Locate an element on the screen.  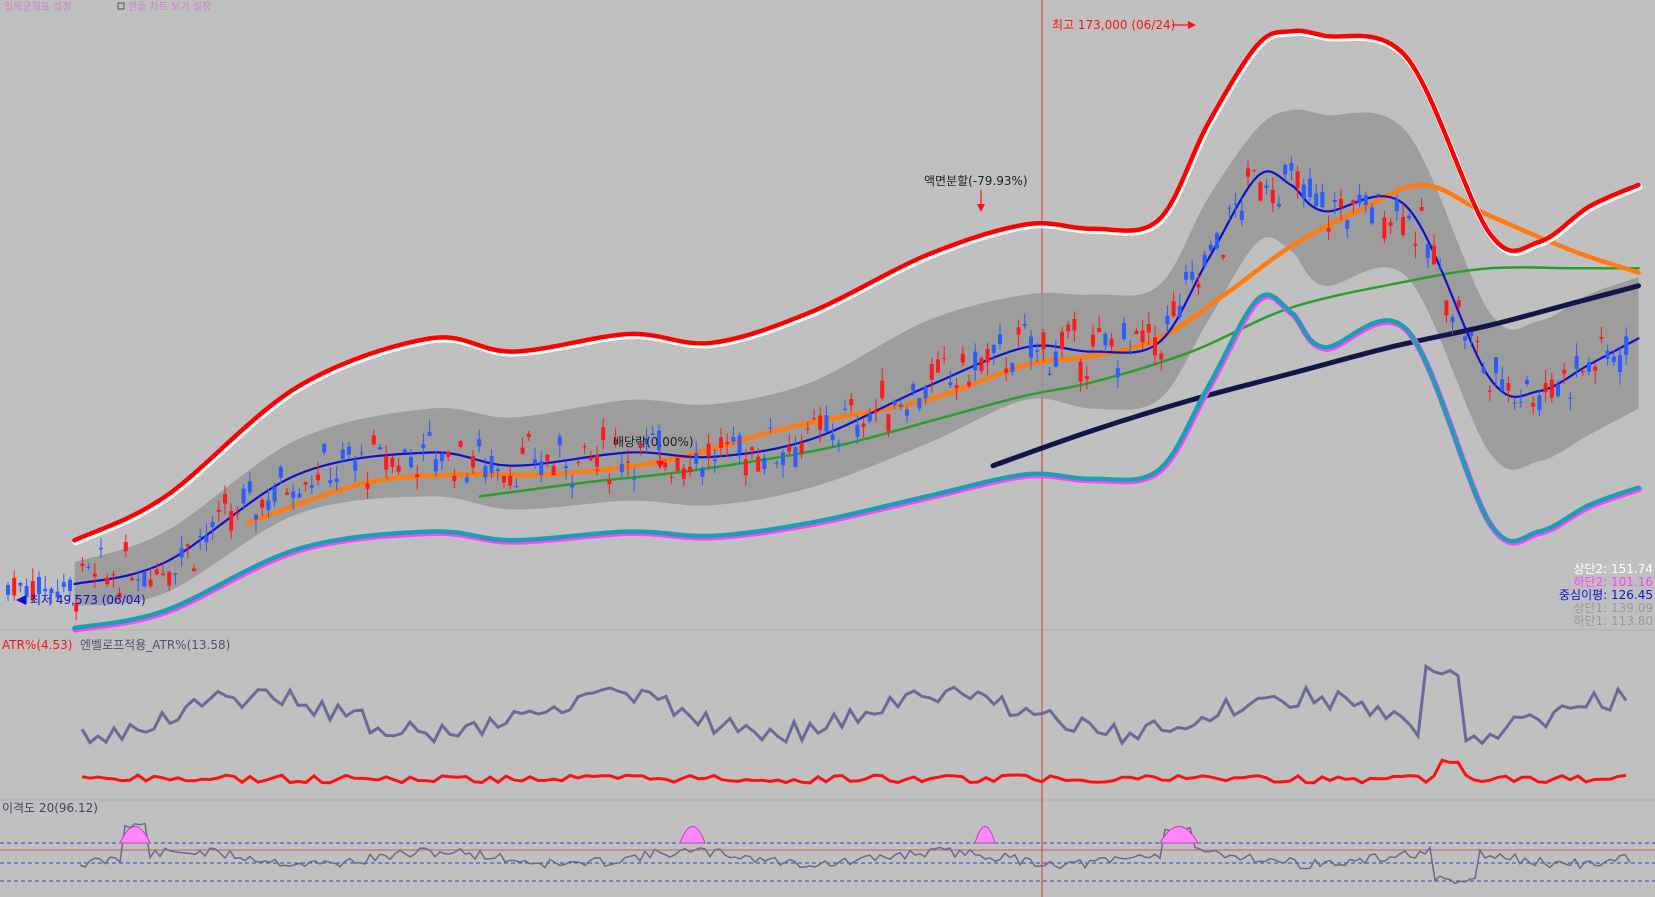
legend-item: 중심이평: 126.45 is located at coordinates (1606, 595).